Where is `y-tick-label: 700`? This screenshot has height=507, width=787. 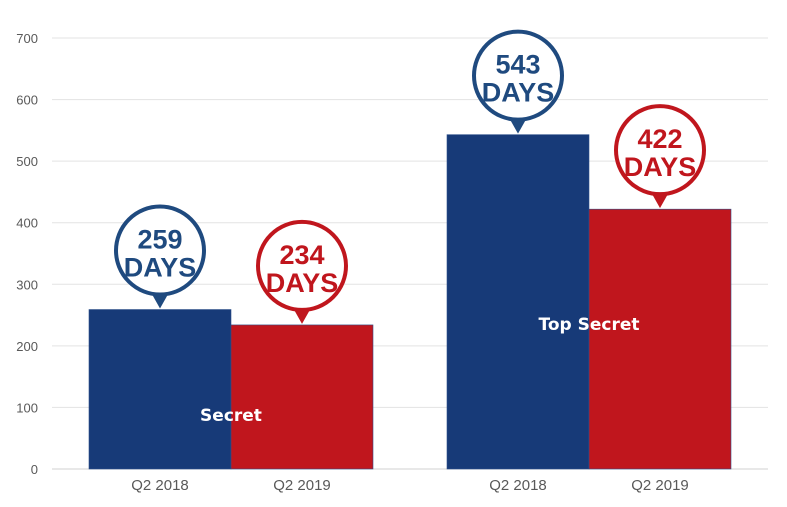
y-tick-label: 700 is located at coordinates (27, 38).